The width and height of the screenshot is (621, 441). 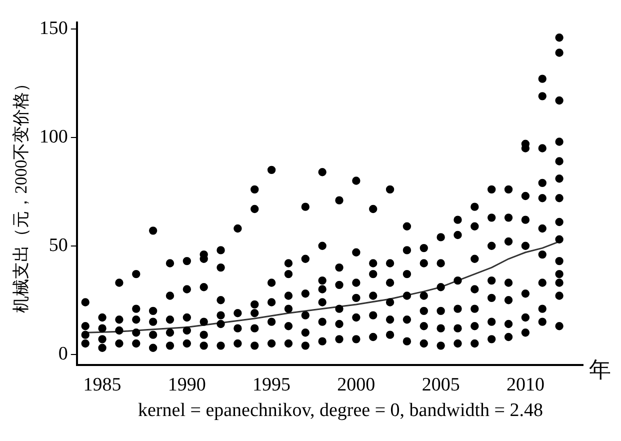 I want to click on x-tick-label: 2000, so click(x=356, y=385).